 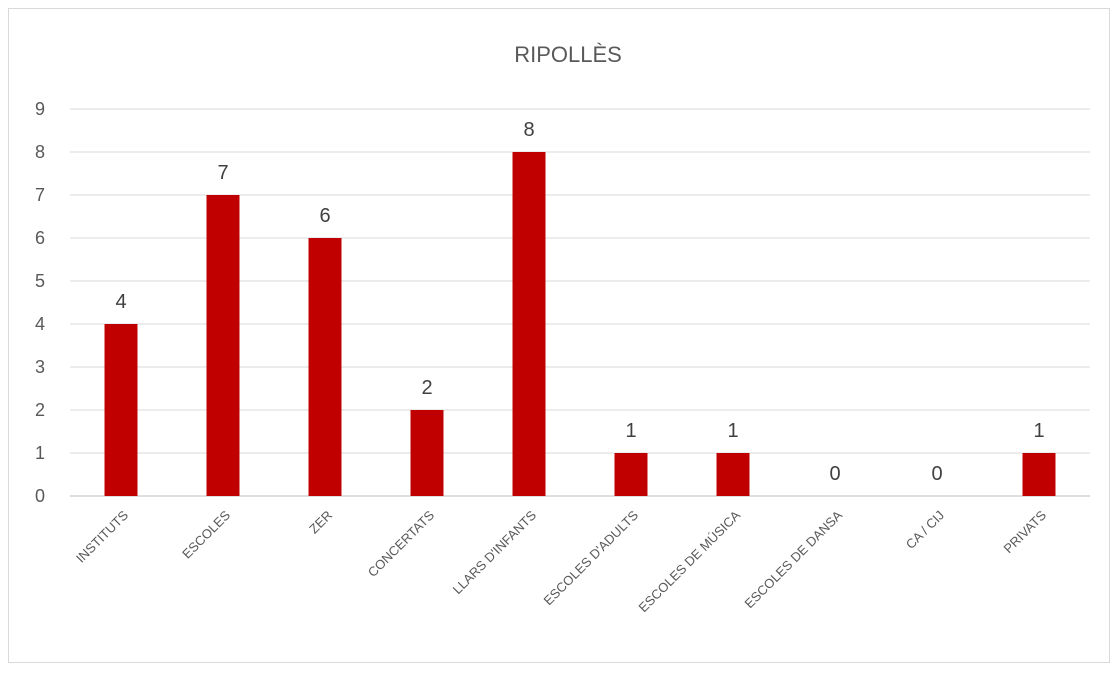 I want to click on x-tick-label: LLARS D'INFANTS, so click(x=495, y=552).